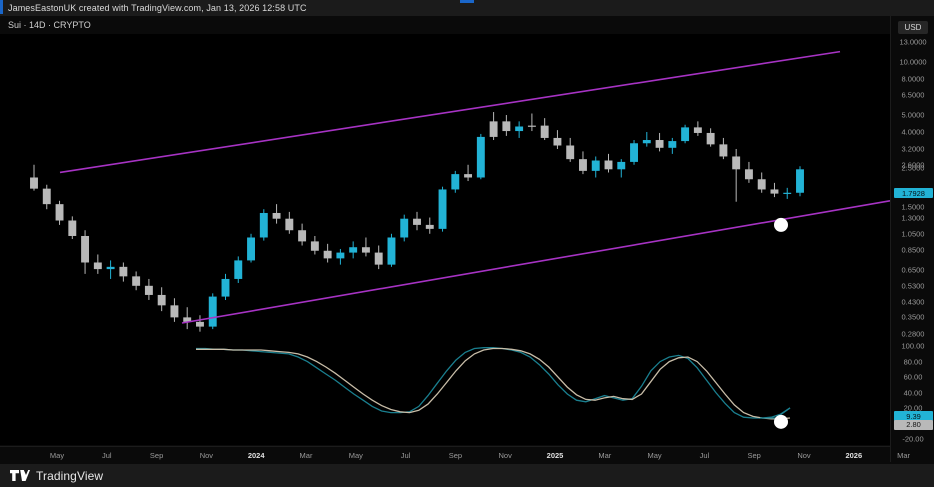 The image size is (934, 487). Describe the element at coordinates (913, 42) in the screenshot. I see `price-tick: 13.0000` at that location.